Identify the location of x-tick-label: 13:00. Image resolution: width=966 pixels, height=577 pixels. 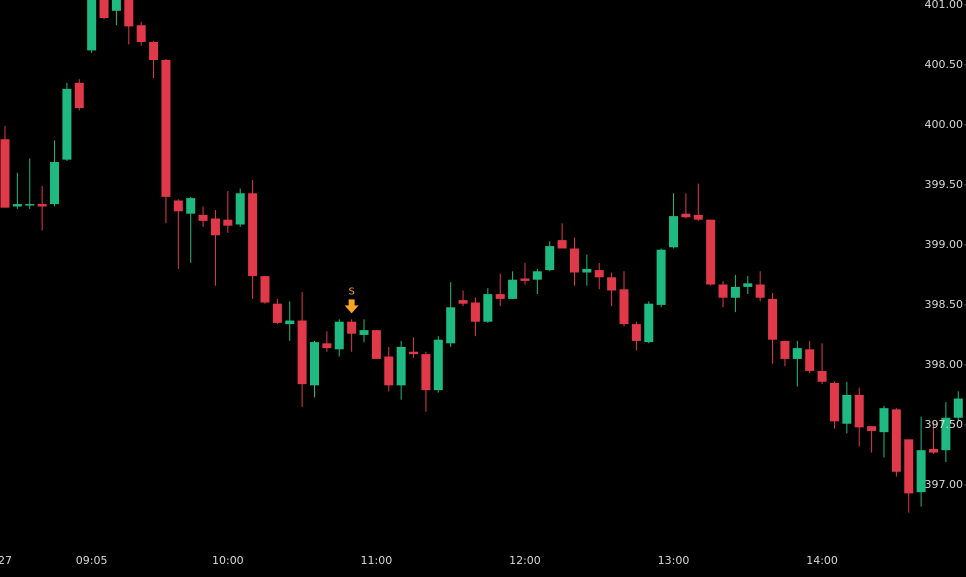
(674, 560).